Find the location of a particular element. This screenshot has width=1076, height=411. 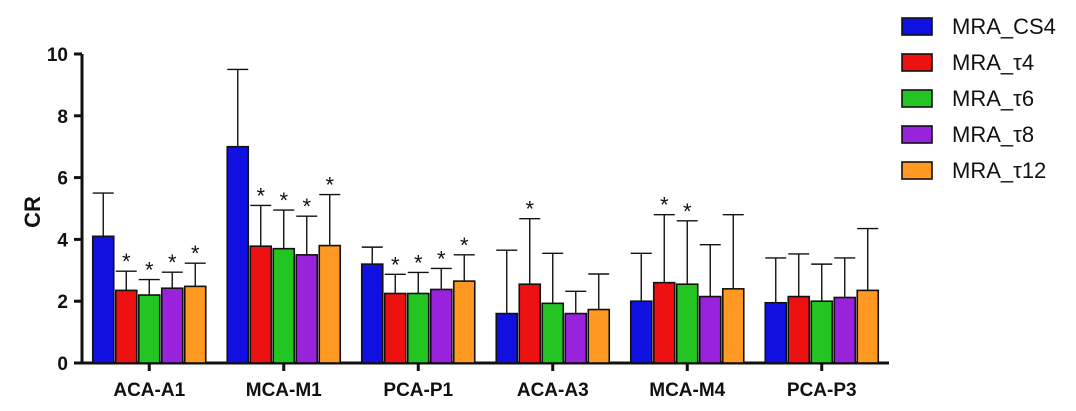

legend: MRA_CS4 MRA_τ4 MRA_τ6 MRA_τ8 MRA_τ12 is located at coordinates (978, 98).